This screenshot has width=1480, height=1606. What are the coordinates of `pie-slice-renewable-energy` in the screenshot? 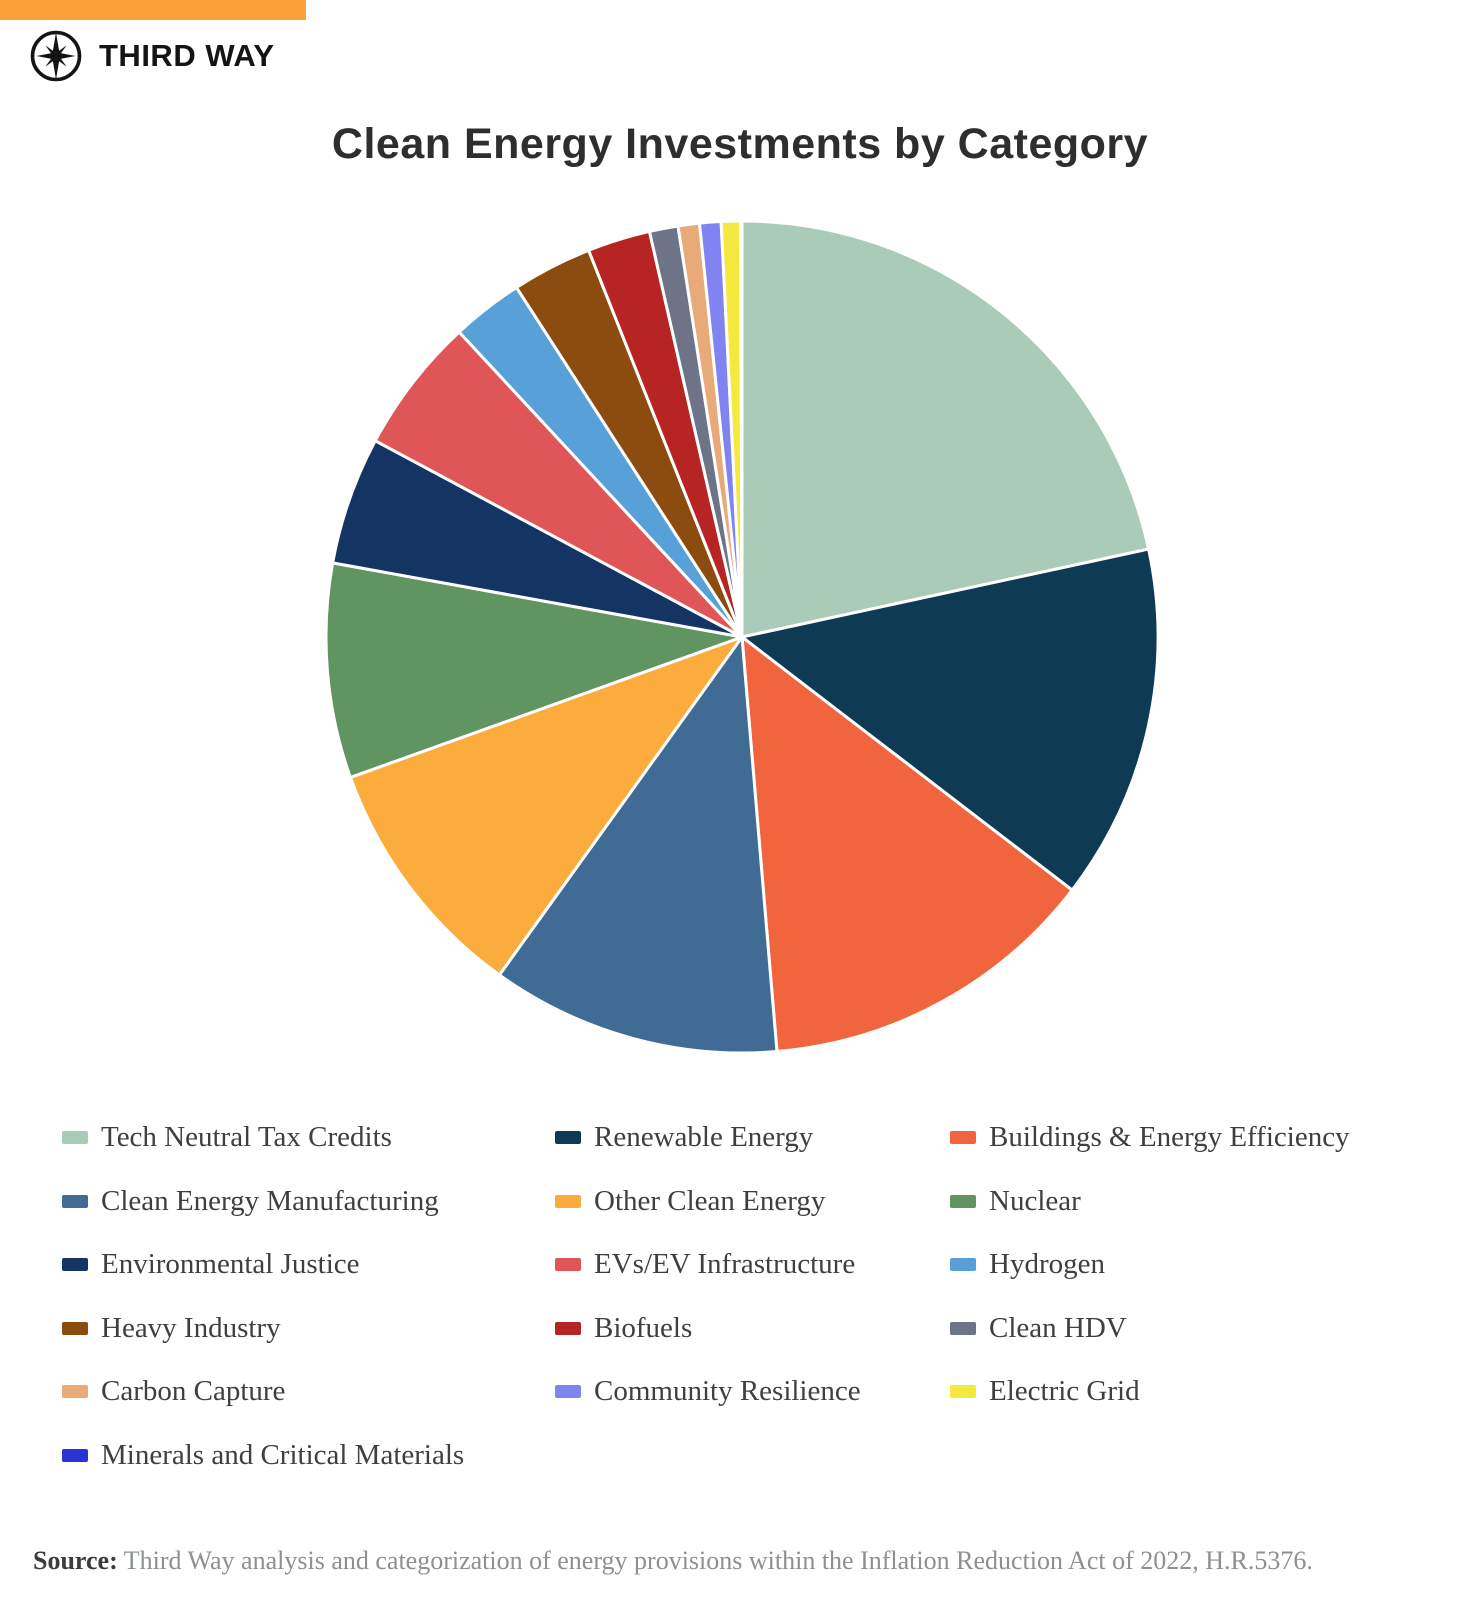 It's located at (950, 719).